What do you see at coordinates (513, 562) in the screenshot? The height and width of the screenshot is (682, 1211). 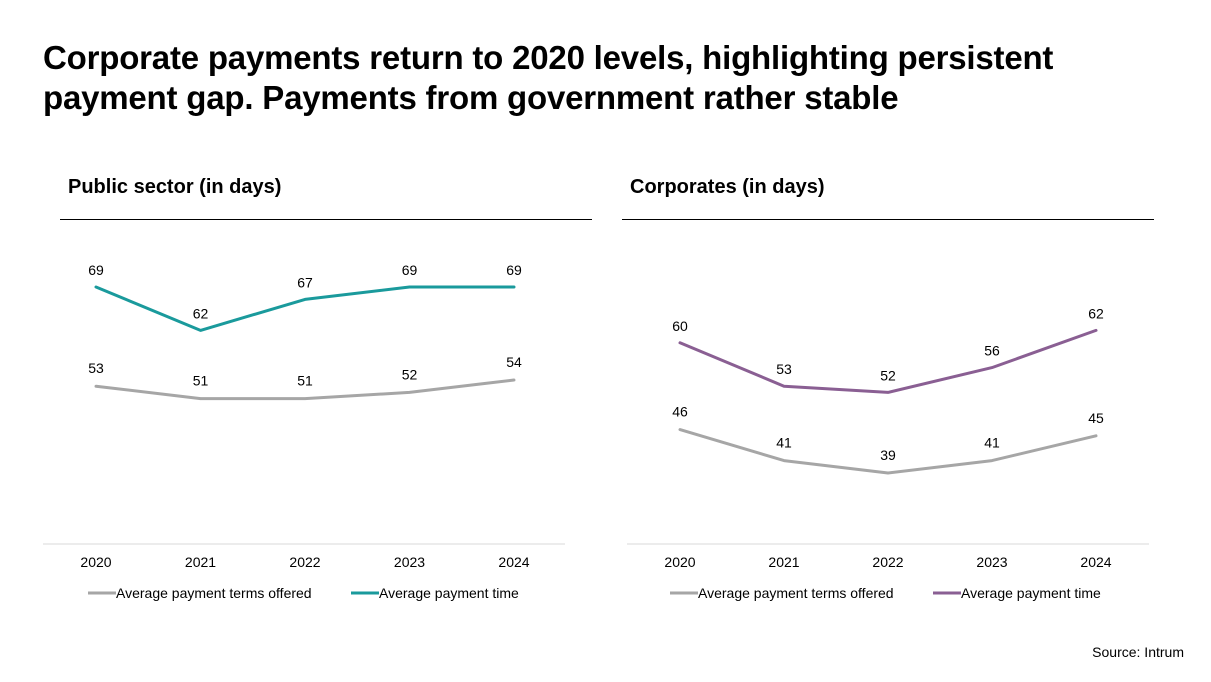 I see `public-x-tick-label: 2024` at bounding box center [513, 562].